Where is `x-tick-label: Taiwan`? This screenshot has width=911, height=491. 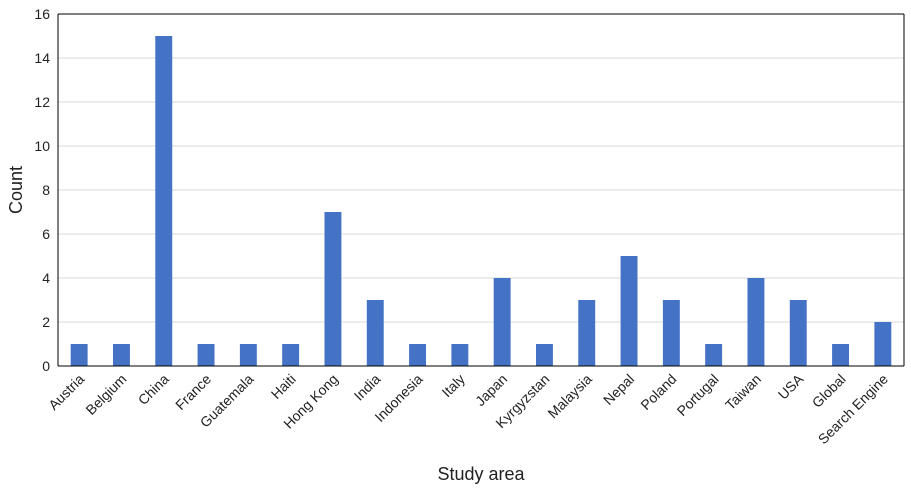 x-tick-label: Taiwan is located at coordinates (743, 392).